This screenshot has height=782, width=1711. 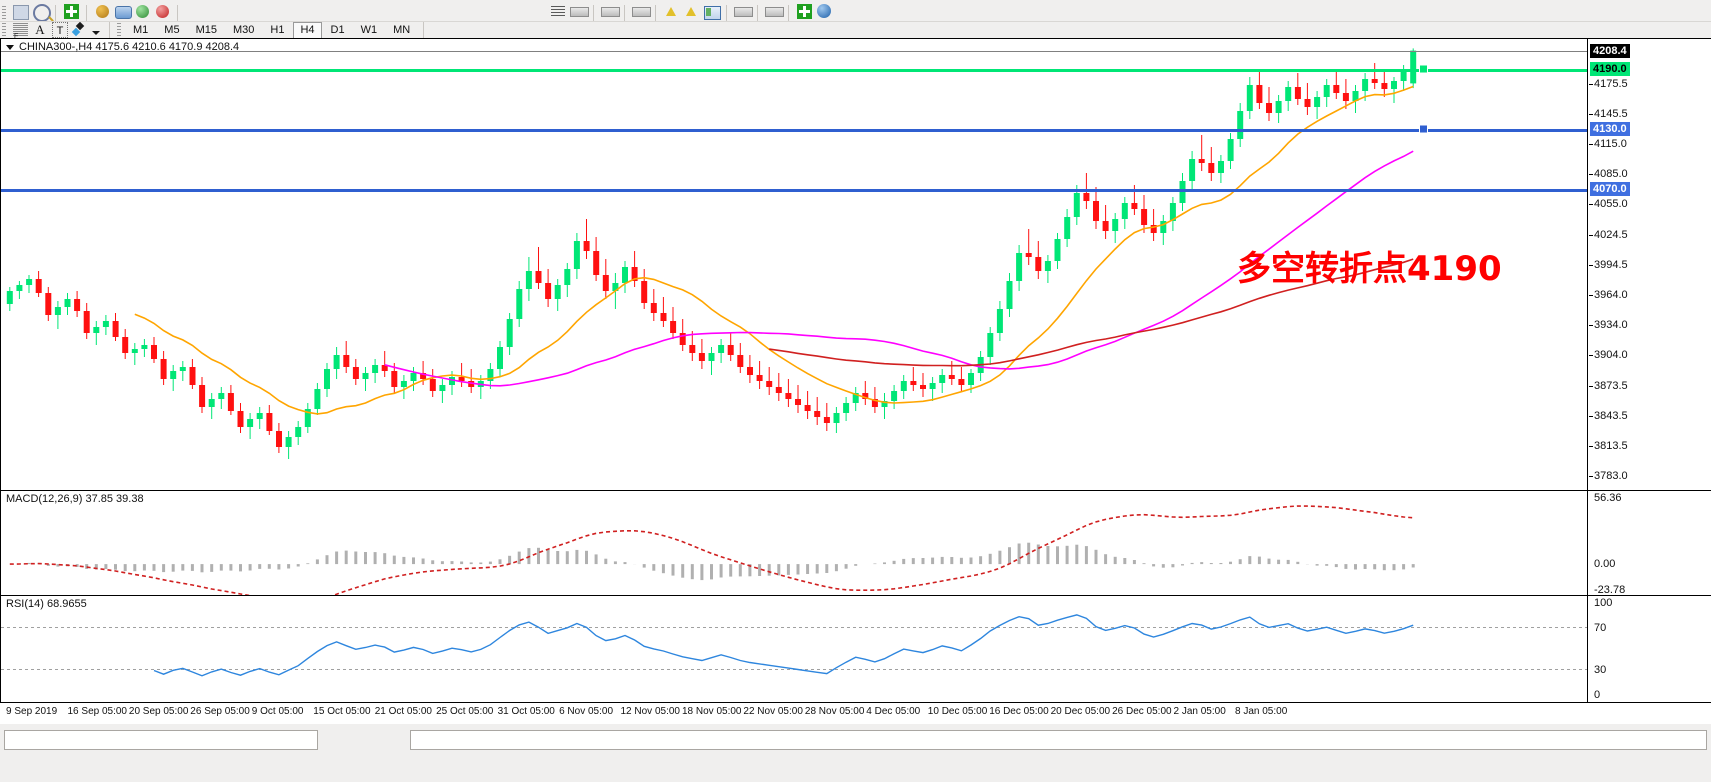 What do you see at coordinates (742, 11) in the screenshot?
I see `bar4-icon` at bounding box center [742, 11].